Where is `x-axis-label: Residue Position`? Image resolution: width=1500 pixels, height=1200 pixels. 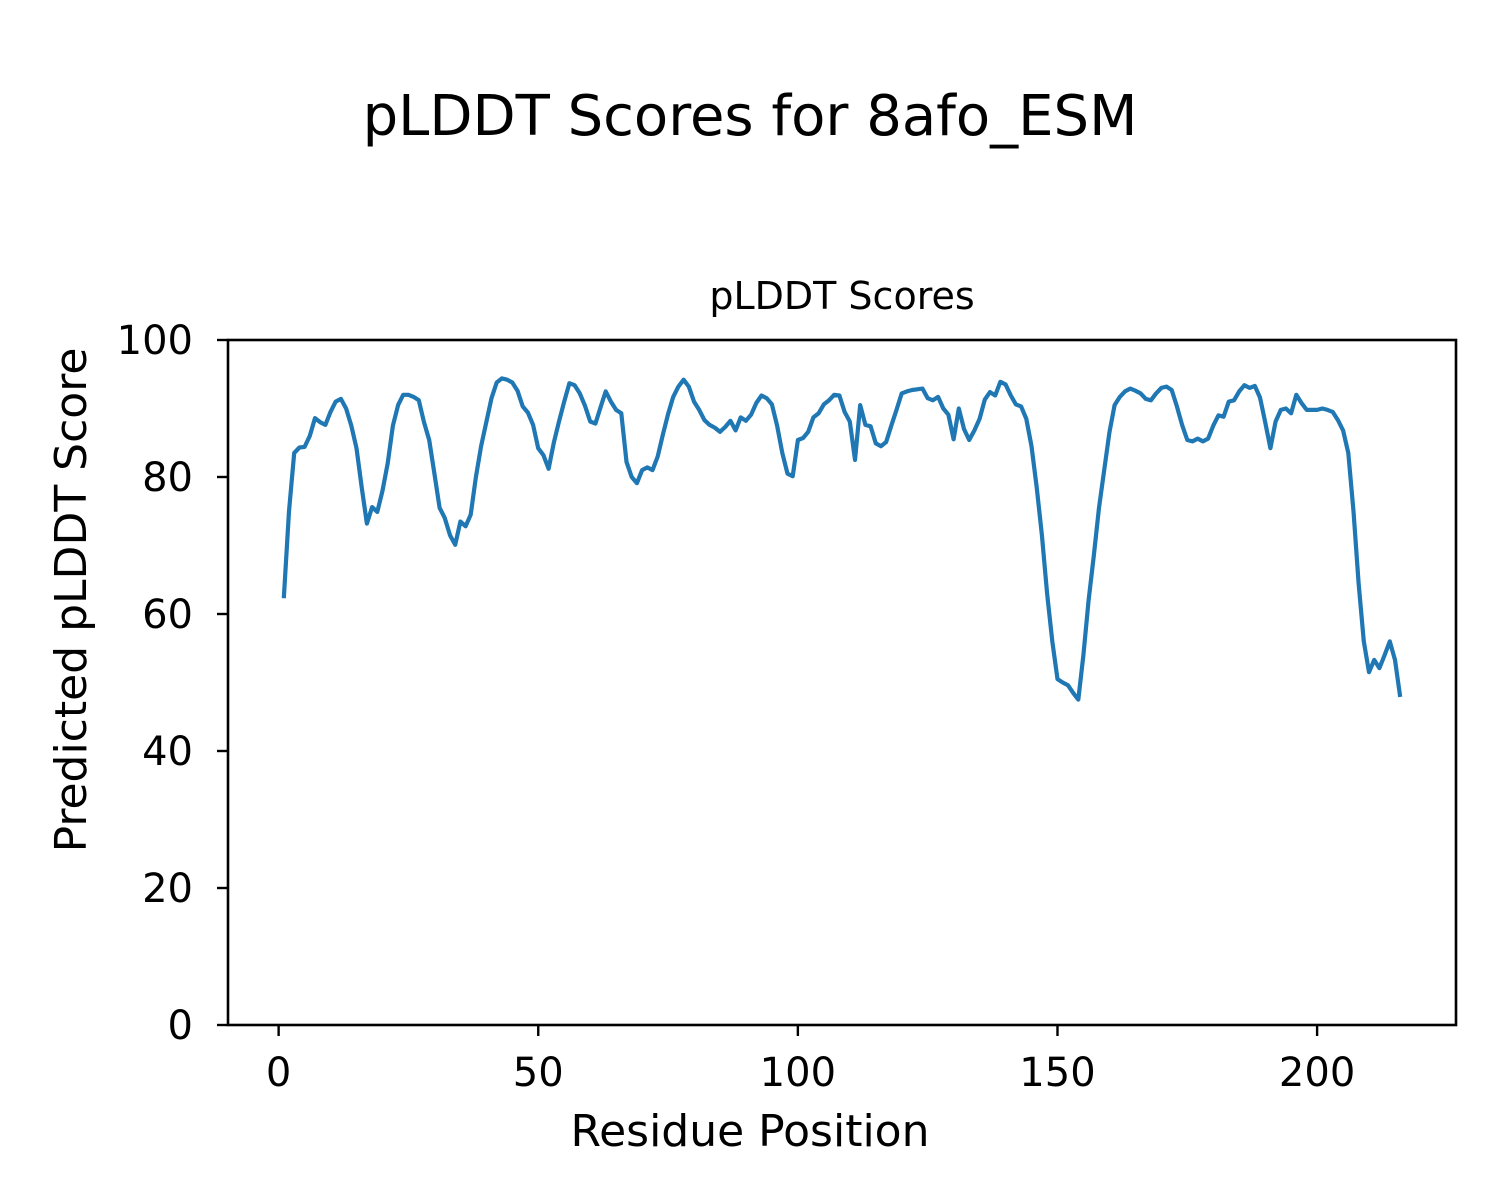
x-axis-label: Residue Position is located at coordinates (750, 1131).